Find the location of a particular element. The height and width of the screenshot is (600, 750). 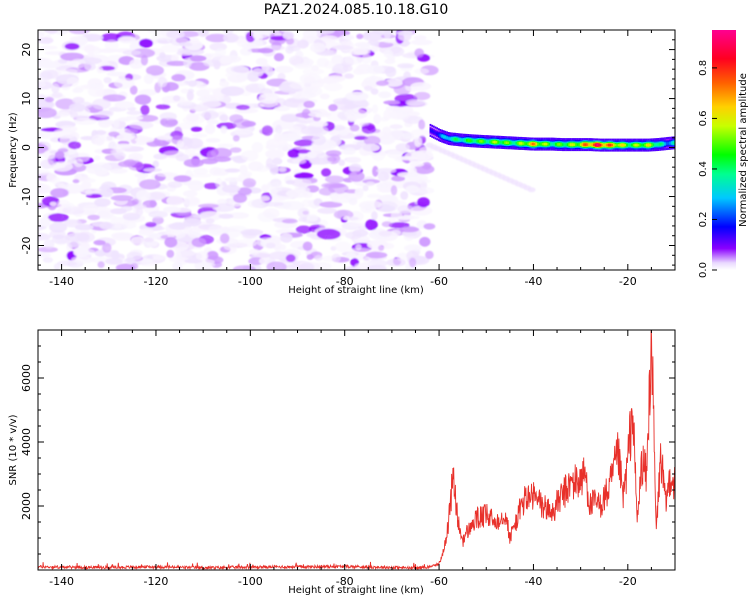

x-tick-label: -140 is located at coordinates (61, 581).